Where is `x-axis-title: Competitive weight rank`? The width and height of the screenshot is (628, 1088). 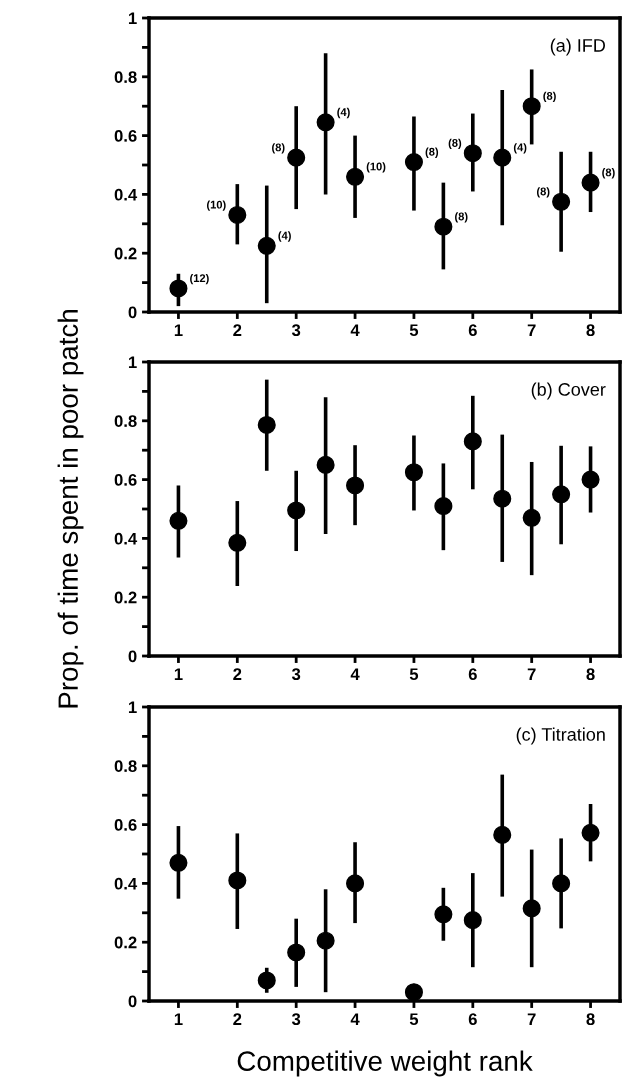 x-axis-title: Competitive weight rank is located at coordinates (385, 1063).